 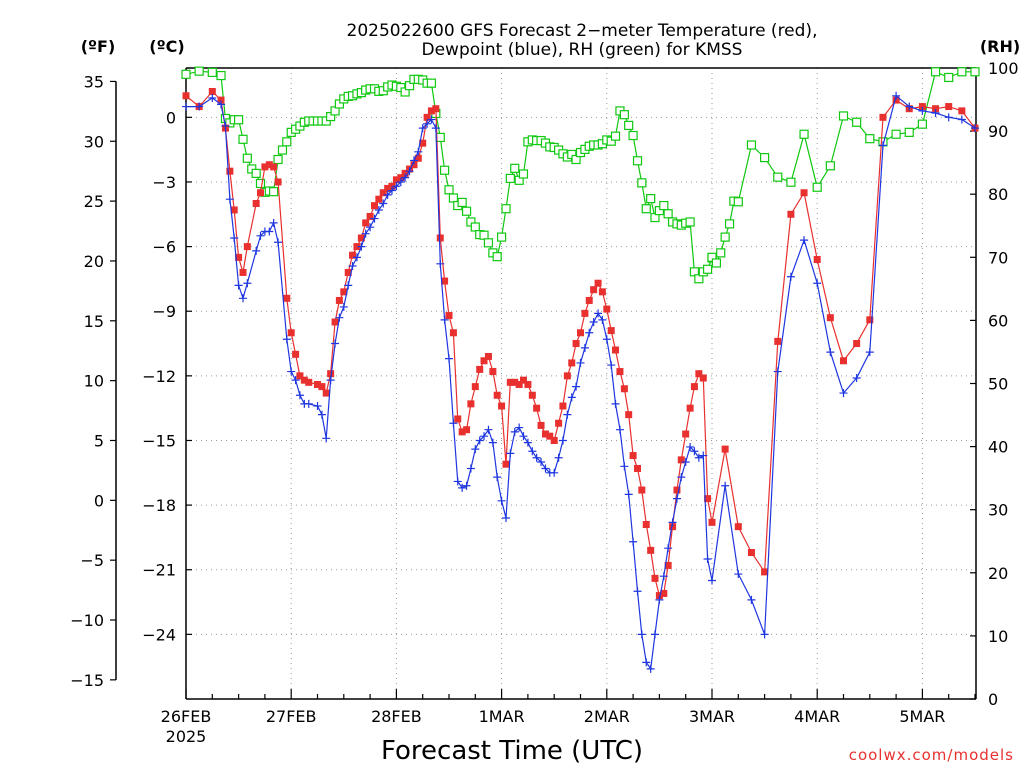 What do you see at coordinates (87, 620) in the screenshot?
I see `fahrenheit-tick-label: −10` at bounding box center [87, 620].